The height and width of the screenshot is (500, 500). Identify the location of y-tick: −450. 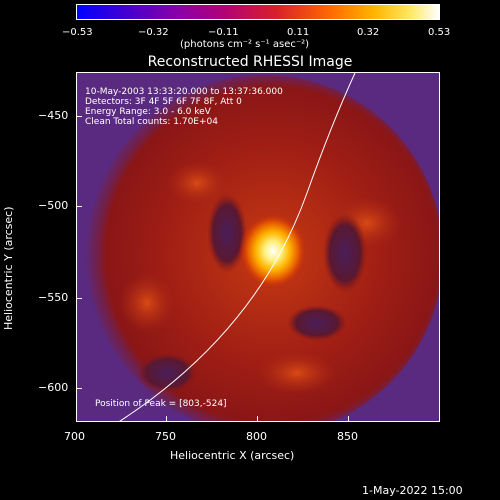
(53, 115).